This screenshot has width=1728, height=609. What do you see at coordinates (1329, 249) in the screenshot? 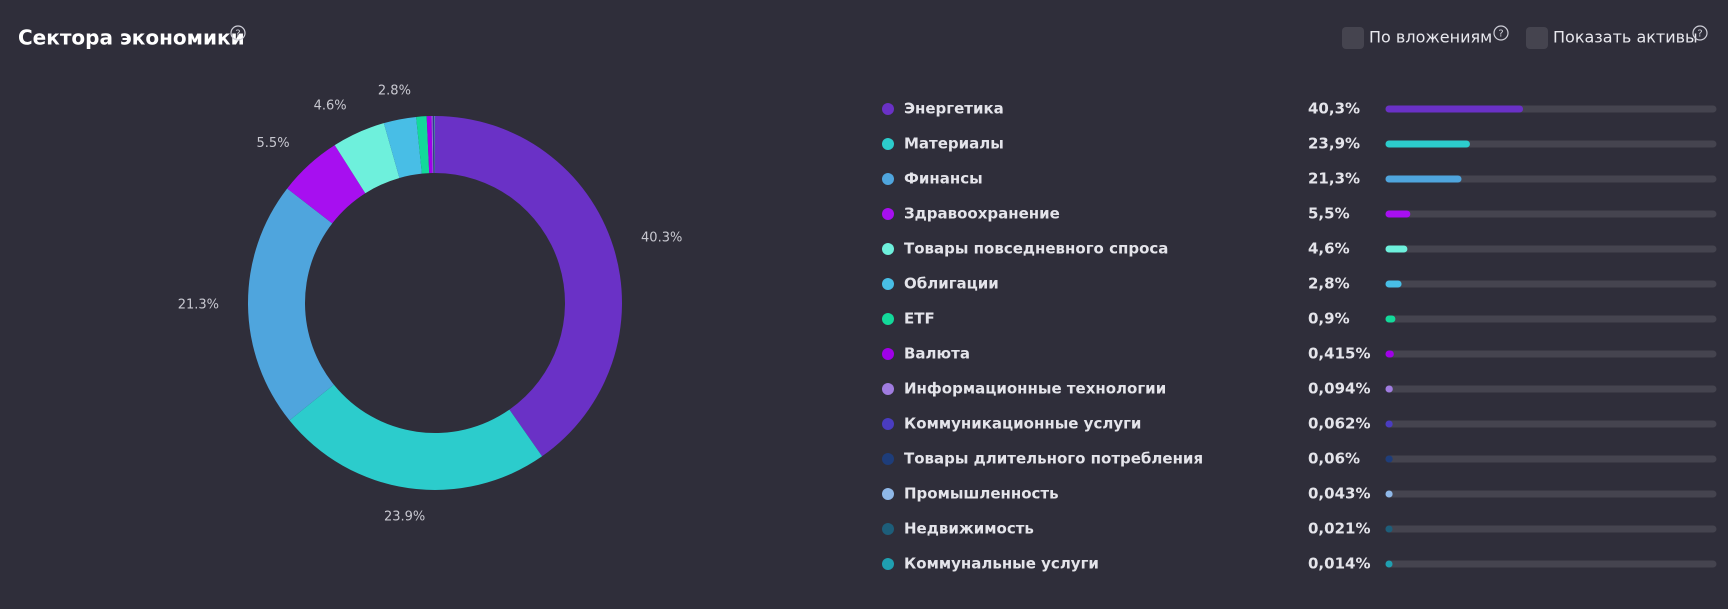
I see `value-label: 4,6%` at bounding box center [1329, 249].